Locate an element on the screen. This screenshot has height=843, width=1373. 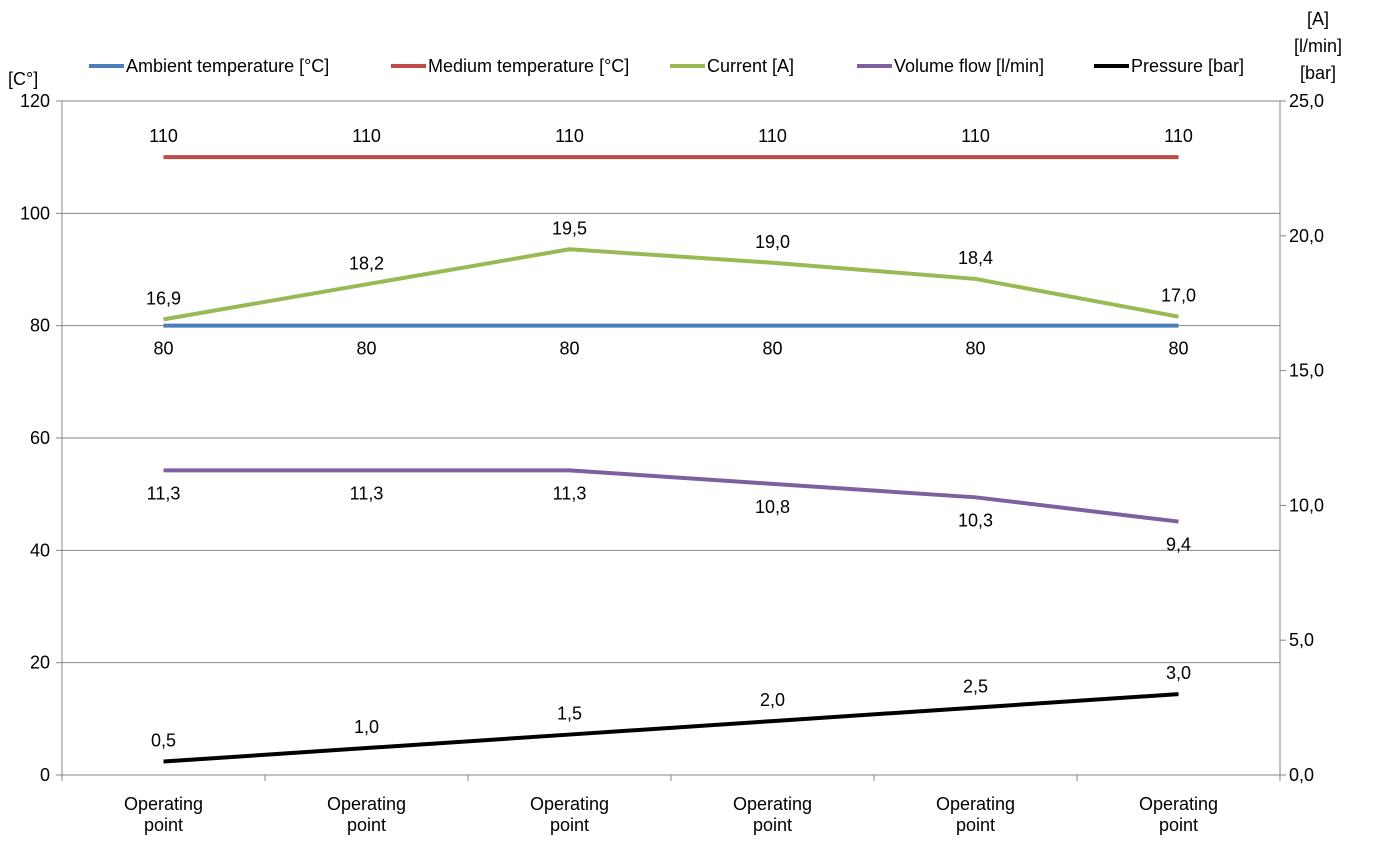
legend-label: Volume flow [l/min] is located at coordinates (969, 66).